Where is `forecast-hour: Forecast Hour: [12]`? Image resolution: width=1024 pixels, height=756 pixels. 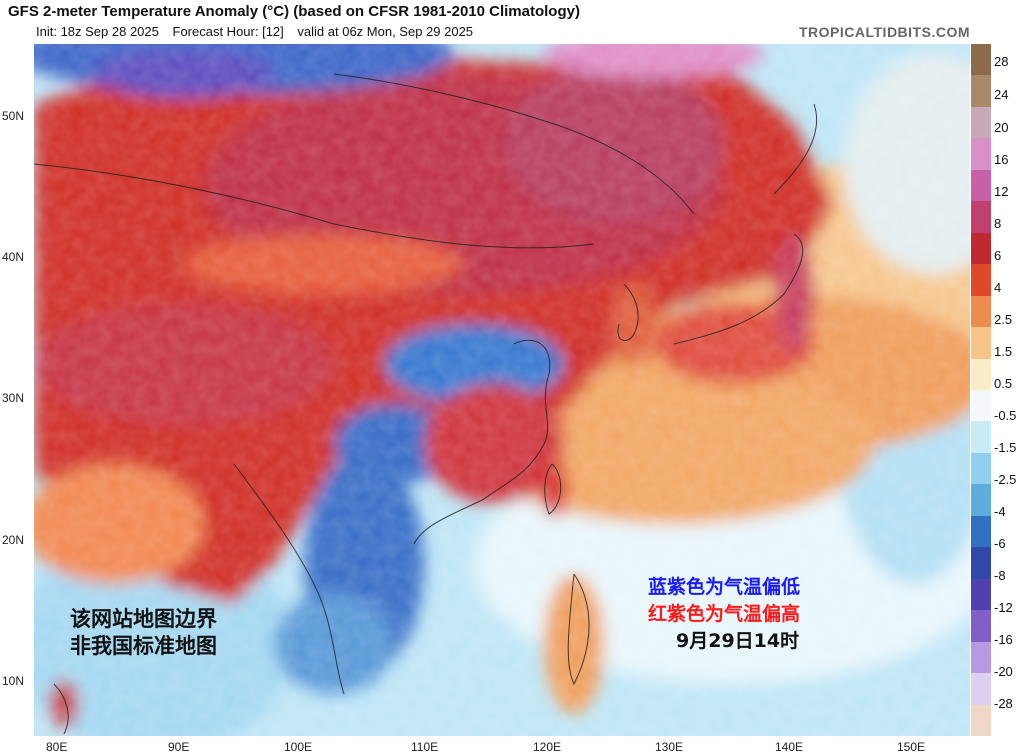 forecast-hour: Forecast Hour: [12] is located at coordinates (228, 31).